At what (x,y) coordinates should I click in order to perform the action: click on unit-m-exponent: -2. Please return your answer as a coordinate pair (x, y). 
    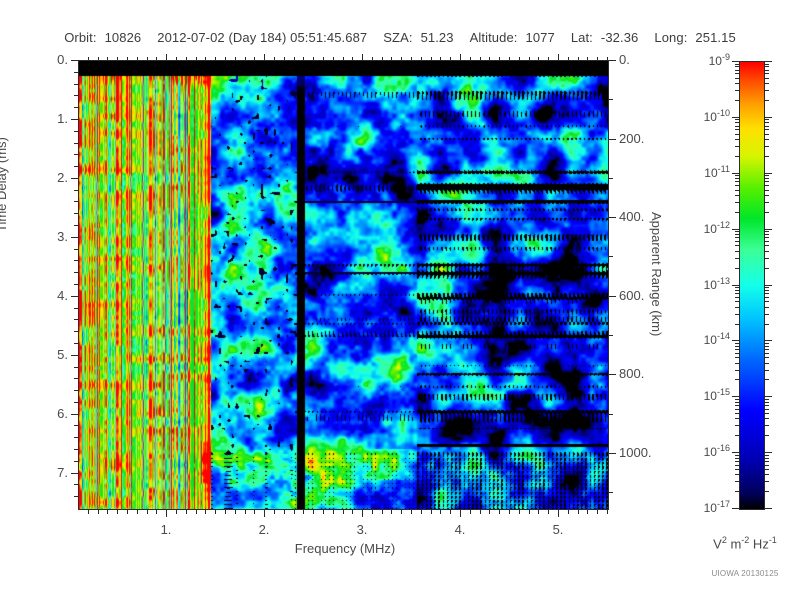
    Looking at the image, I should click on (745, 540).